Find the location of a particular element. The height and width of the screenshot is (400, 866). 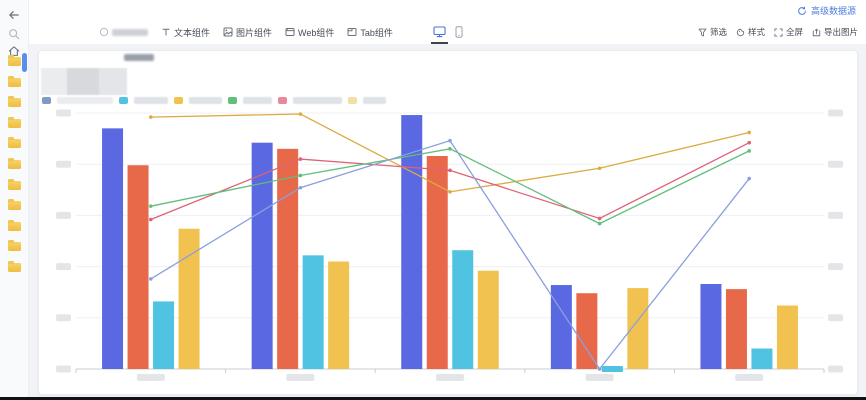

text-component-button: 文本组件 is located at coordinates (185, 32).